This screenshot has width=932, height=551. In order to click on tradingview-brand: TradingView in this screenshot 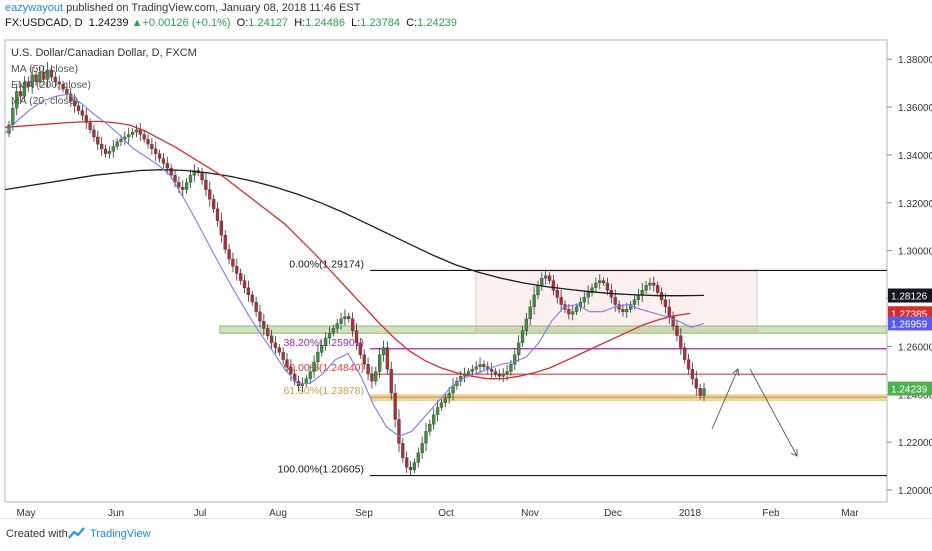, I will do `click(120, 534)`.